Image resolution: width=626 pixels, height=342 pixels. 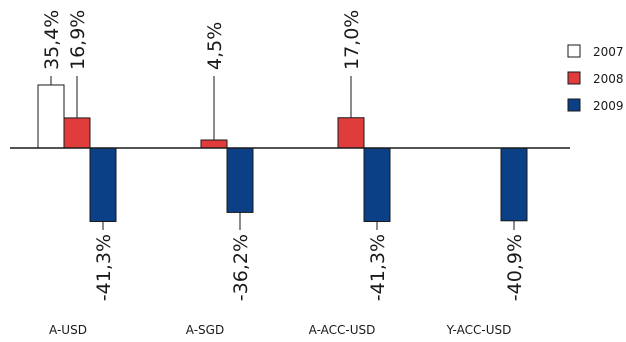 What do you see at coordinates (342, 330) in the screenshot?
I see `category-label-a-acc-usd: A-ACC-USD` at bounding box center [342, 330].